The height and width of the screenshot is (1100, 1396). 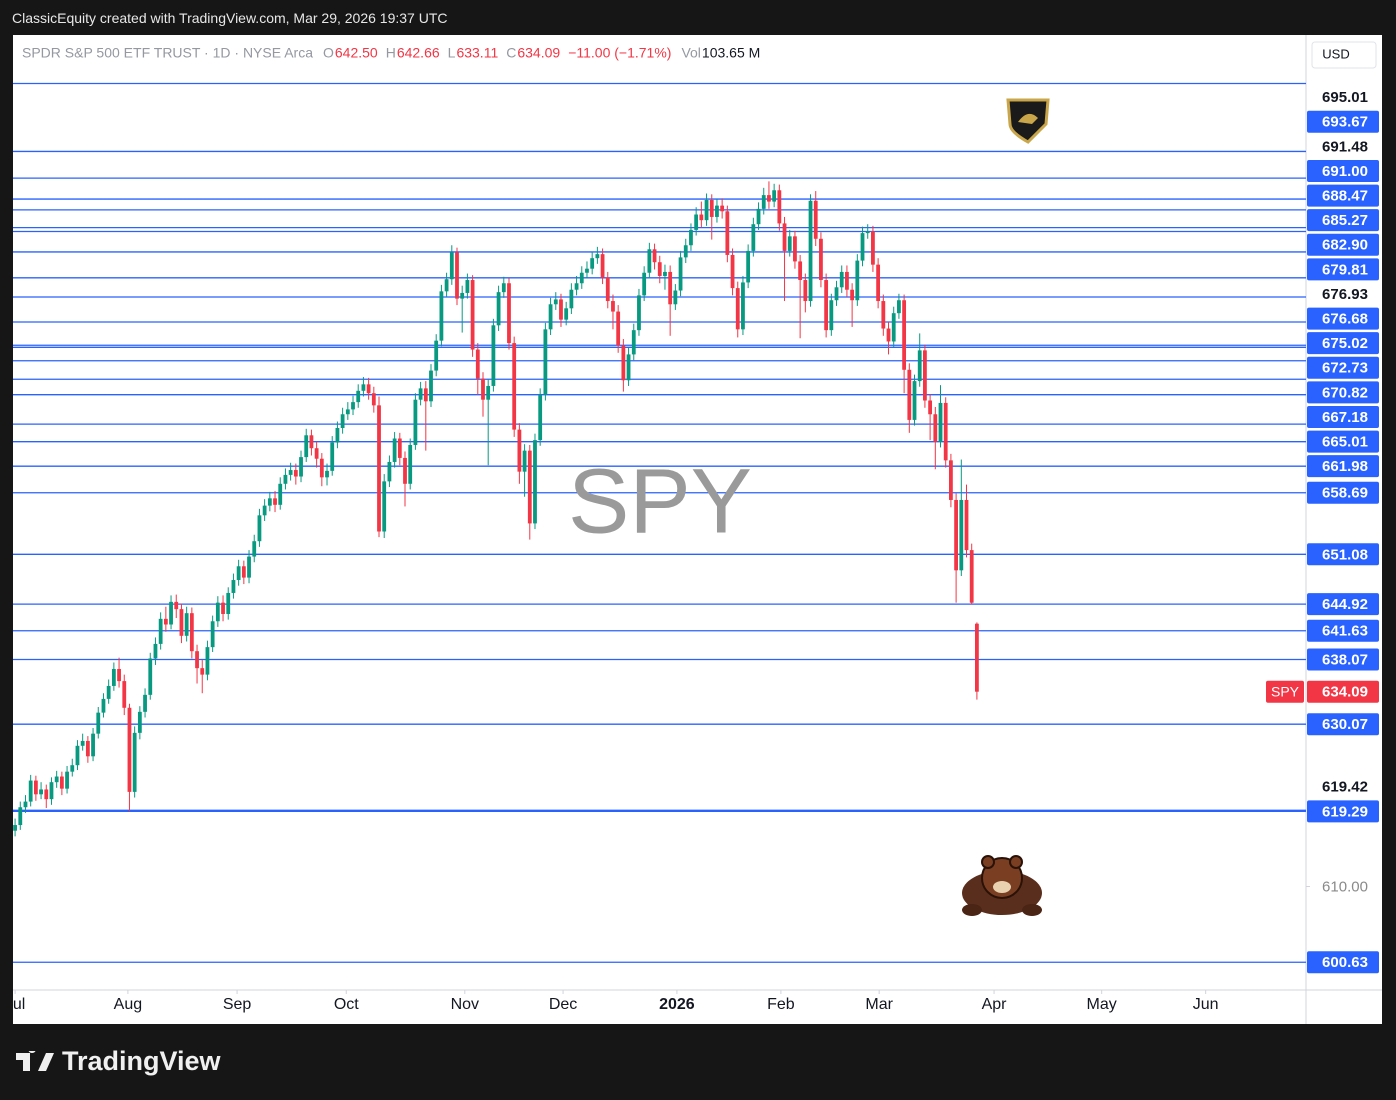 I want to click on legend-change: −11.00 (−1.71%), so click(x=619, y=53).